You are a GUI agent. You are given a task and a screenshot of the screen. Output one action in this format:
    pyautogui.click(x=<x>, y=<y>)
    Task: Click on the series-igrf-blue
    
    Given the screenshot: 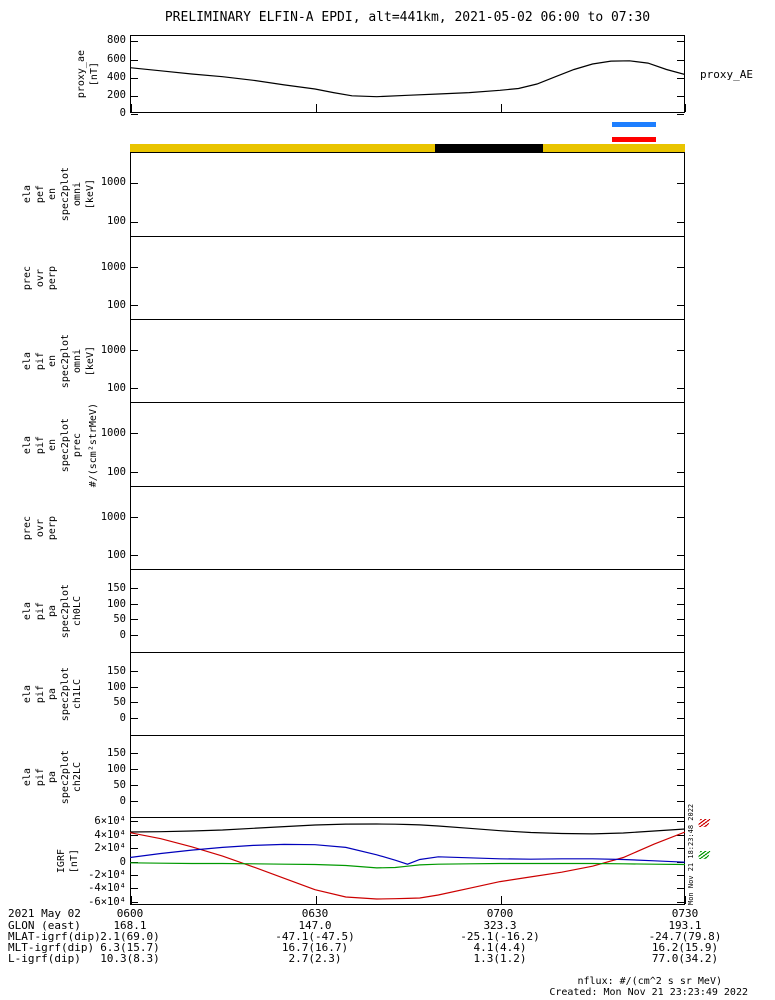 What is the action you would take?
    pyautogui.click(x=407, y=854)
    